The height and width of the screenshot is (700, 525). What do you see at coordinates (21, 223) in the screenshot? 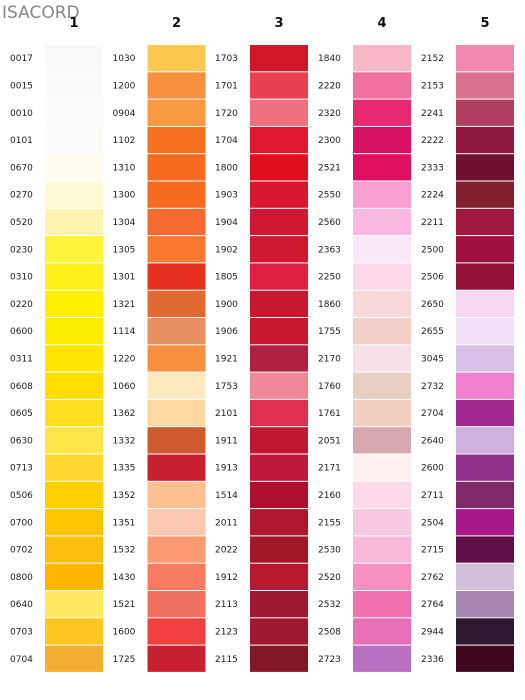
I see `thread-code: 0520` at bounding box center [21, 223].